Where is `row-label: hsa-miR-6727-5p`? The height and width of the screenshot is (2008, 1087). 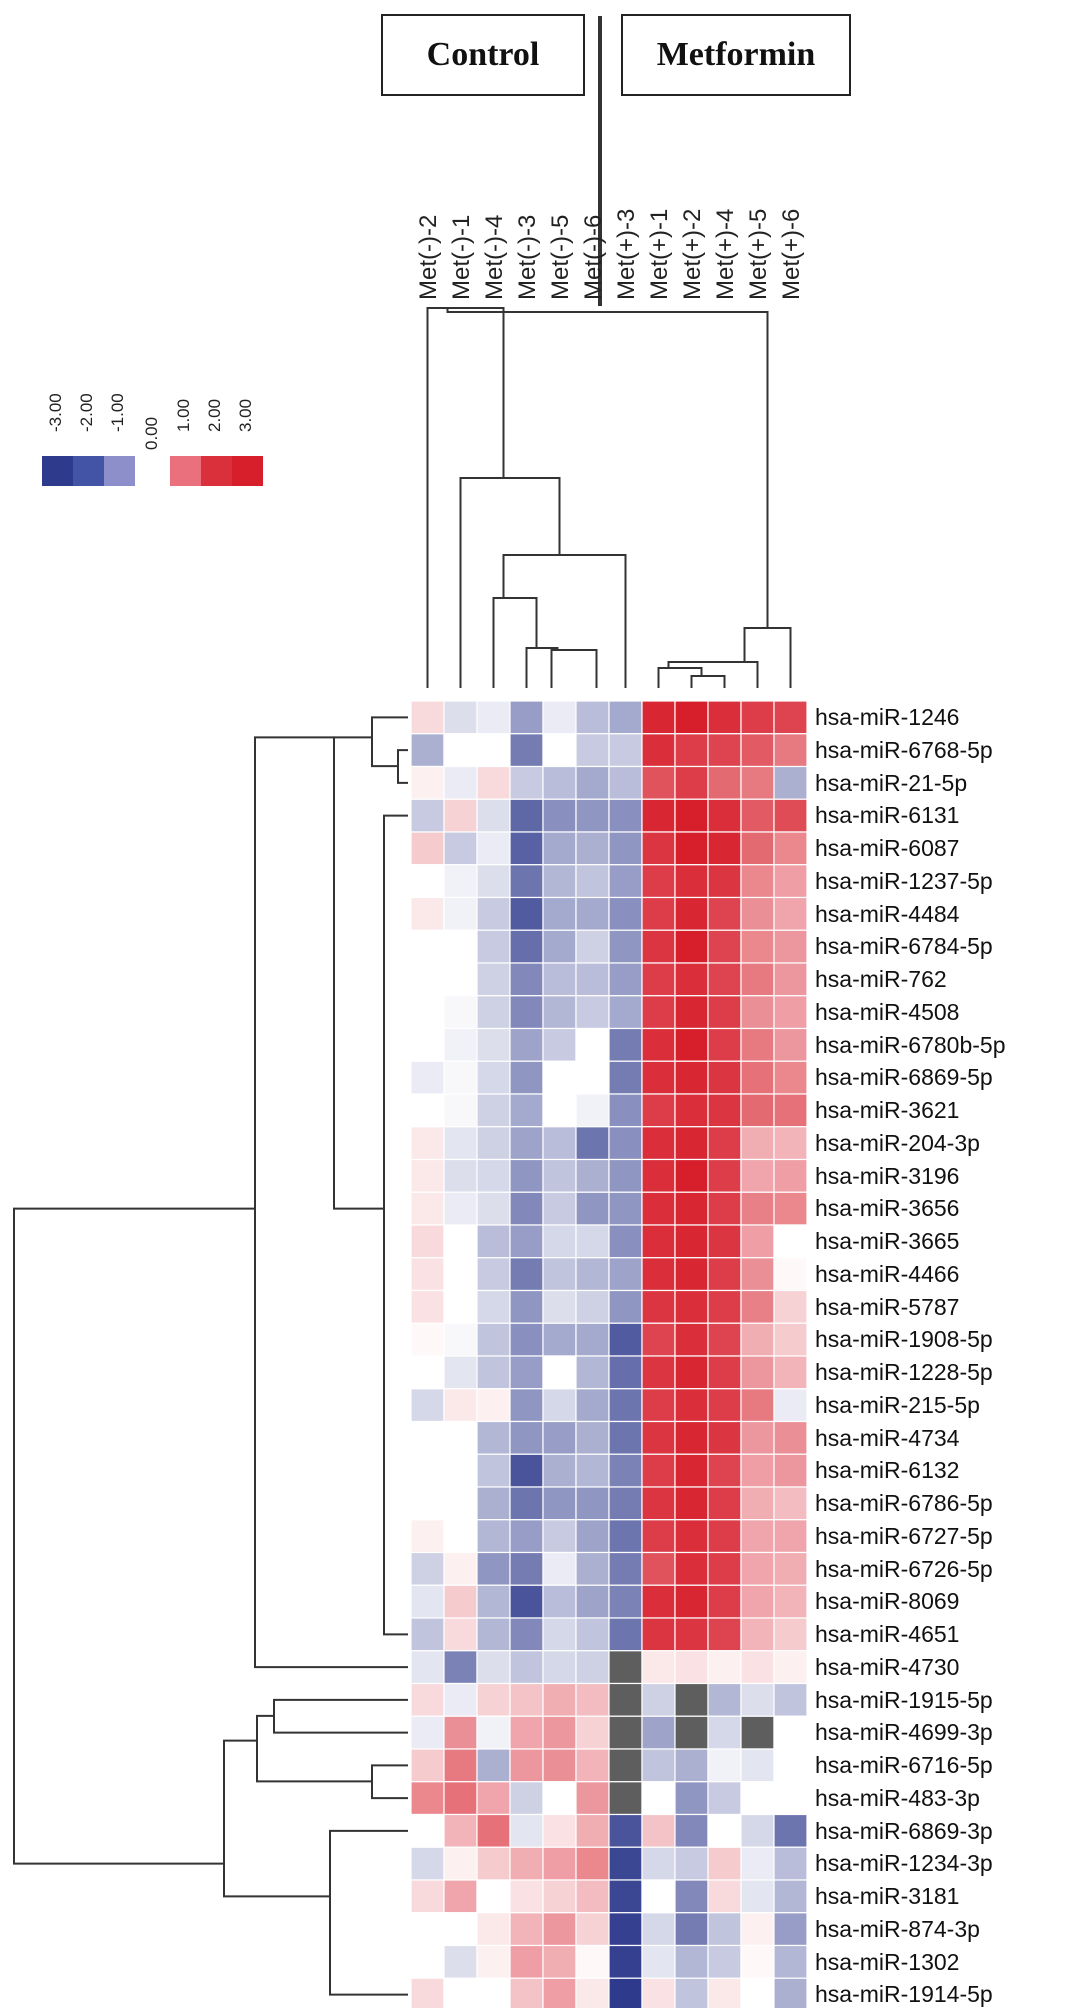
row-label: hsa-miR-6727-5p is located at coordinates (904, 1535).